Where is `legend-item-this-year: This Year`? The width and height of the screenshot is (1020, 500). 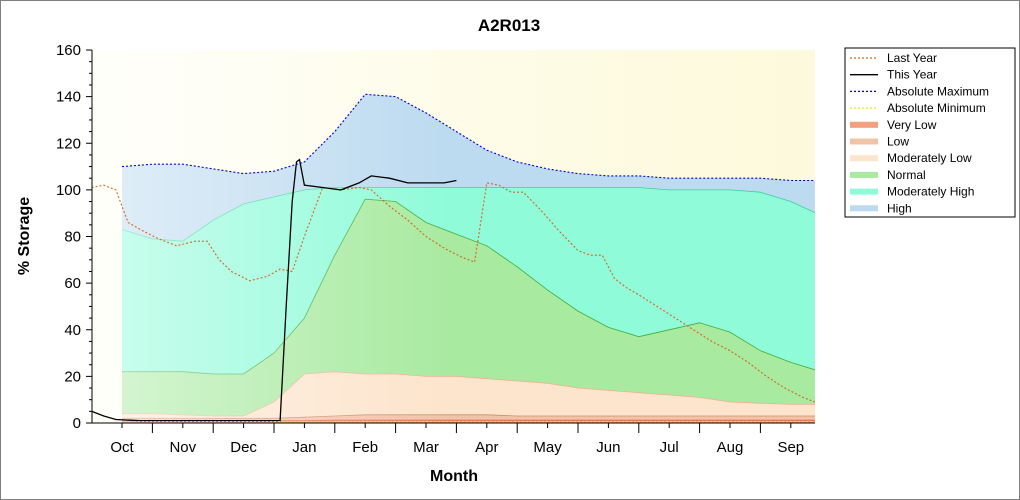
legend-item-this-year: This Year is located at coordinates (893, 75).